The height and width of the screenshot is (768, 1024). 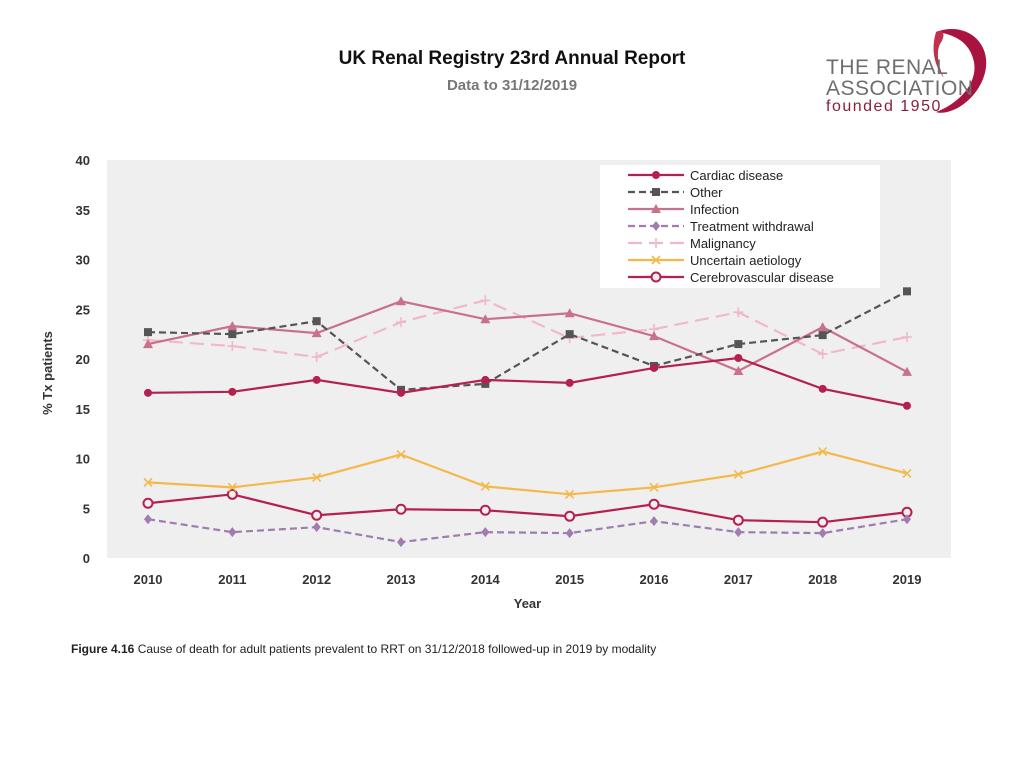 I want to click on logo-swirl-icon, so click(x=960, y=71).